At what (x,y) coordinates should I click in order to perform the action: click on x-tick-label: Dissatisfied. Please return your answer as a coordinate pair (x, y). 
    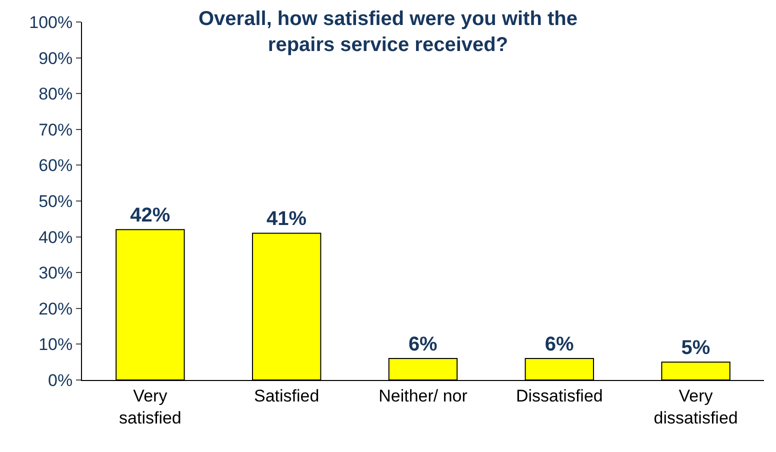
    Looking at the image, I should click on (559, 396).